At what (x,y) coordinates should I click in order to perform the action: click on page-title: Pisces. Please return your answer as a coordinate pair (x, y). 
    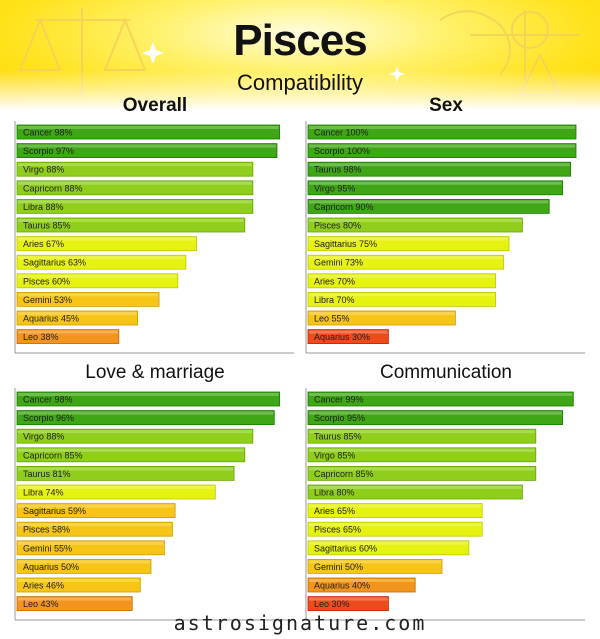
    Looking at the image, I should click on (300, 40).